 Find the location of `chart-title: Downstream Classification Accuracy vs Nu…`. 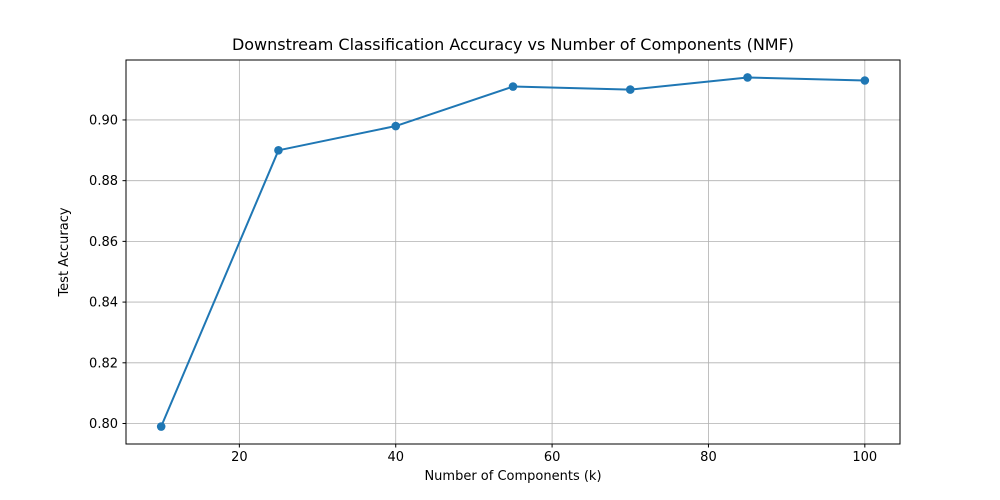

chart-title: Downstream Classification Accuracy vs Nu… is located at coordinates (513, 44).